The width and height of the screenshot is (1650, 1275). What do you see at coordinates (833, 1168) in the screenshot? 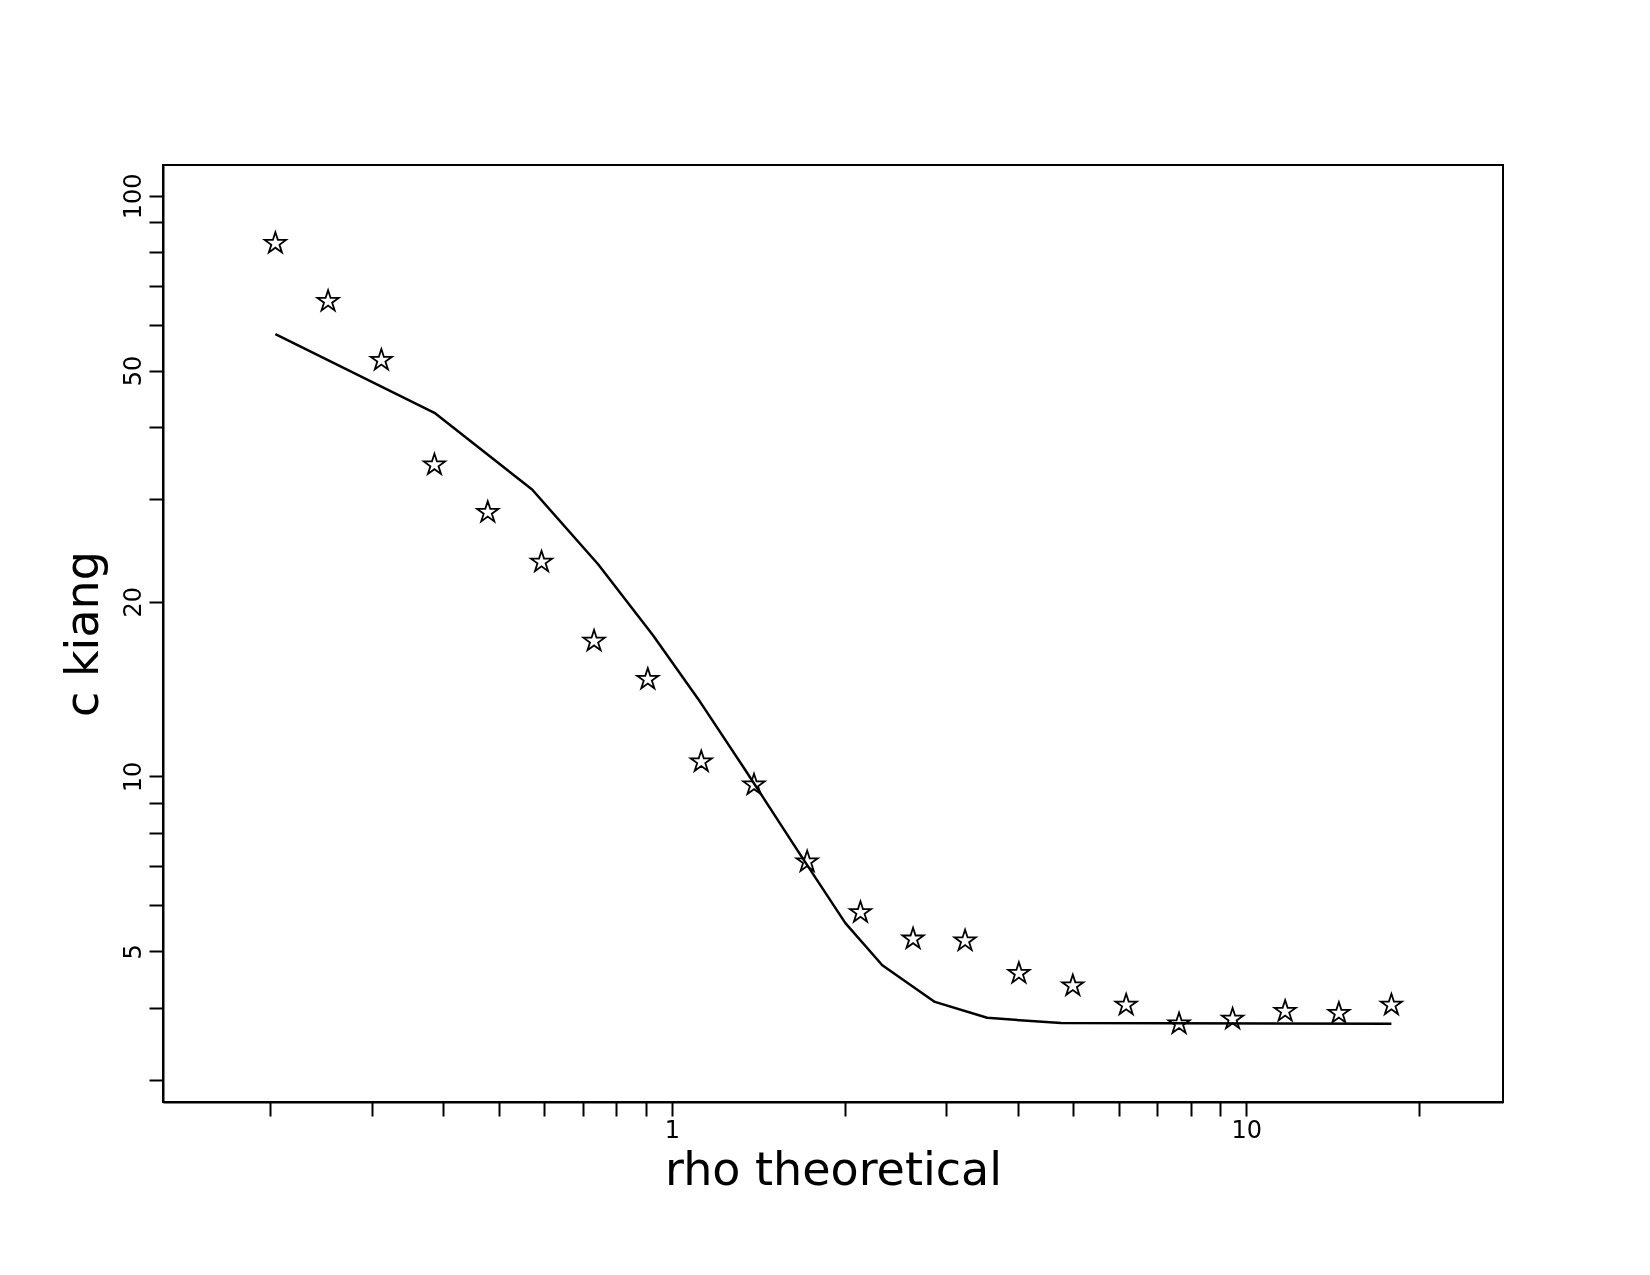
I see `x-axis-title: rho theoretical` at bounding box center [833, 1168].